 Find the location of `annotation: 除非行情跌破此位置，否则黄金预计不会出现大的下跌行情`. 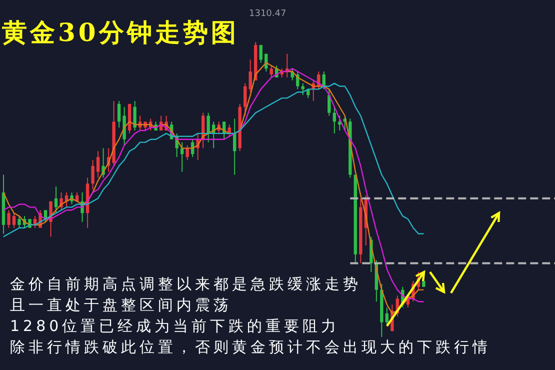

annotation: 除非行情跌破此位置，否则黄金预计不会出现大的下跌行情 is located at coordinates (250, 347).